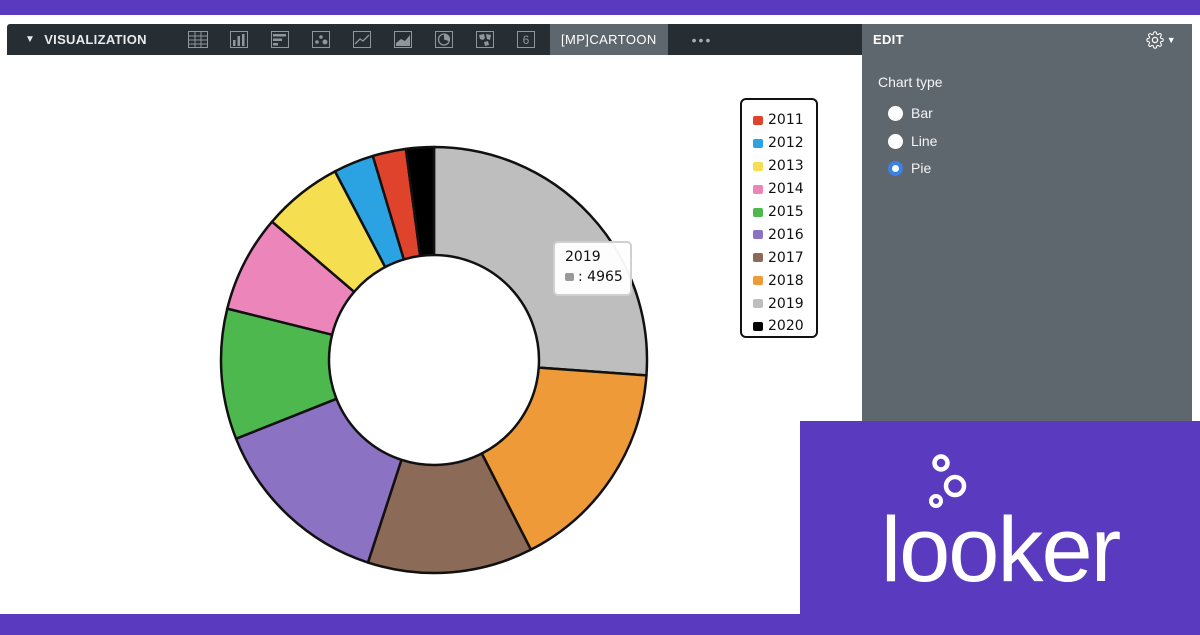  Describe the element at coordinates (583, 257) in the screenshot. I see `tooltip-label: 2019` at that location.